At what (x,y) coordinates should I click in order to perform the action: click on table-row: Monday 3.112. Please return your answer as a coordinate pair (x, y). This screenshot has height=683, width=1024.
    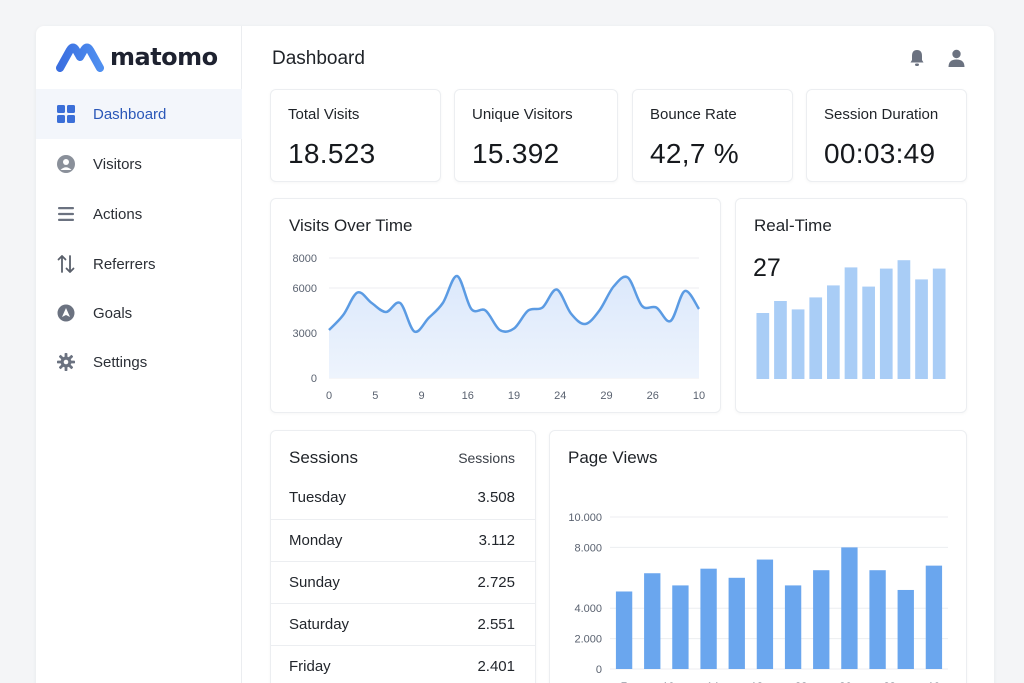
    Looking at the image, I should click on (403, 540).